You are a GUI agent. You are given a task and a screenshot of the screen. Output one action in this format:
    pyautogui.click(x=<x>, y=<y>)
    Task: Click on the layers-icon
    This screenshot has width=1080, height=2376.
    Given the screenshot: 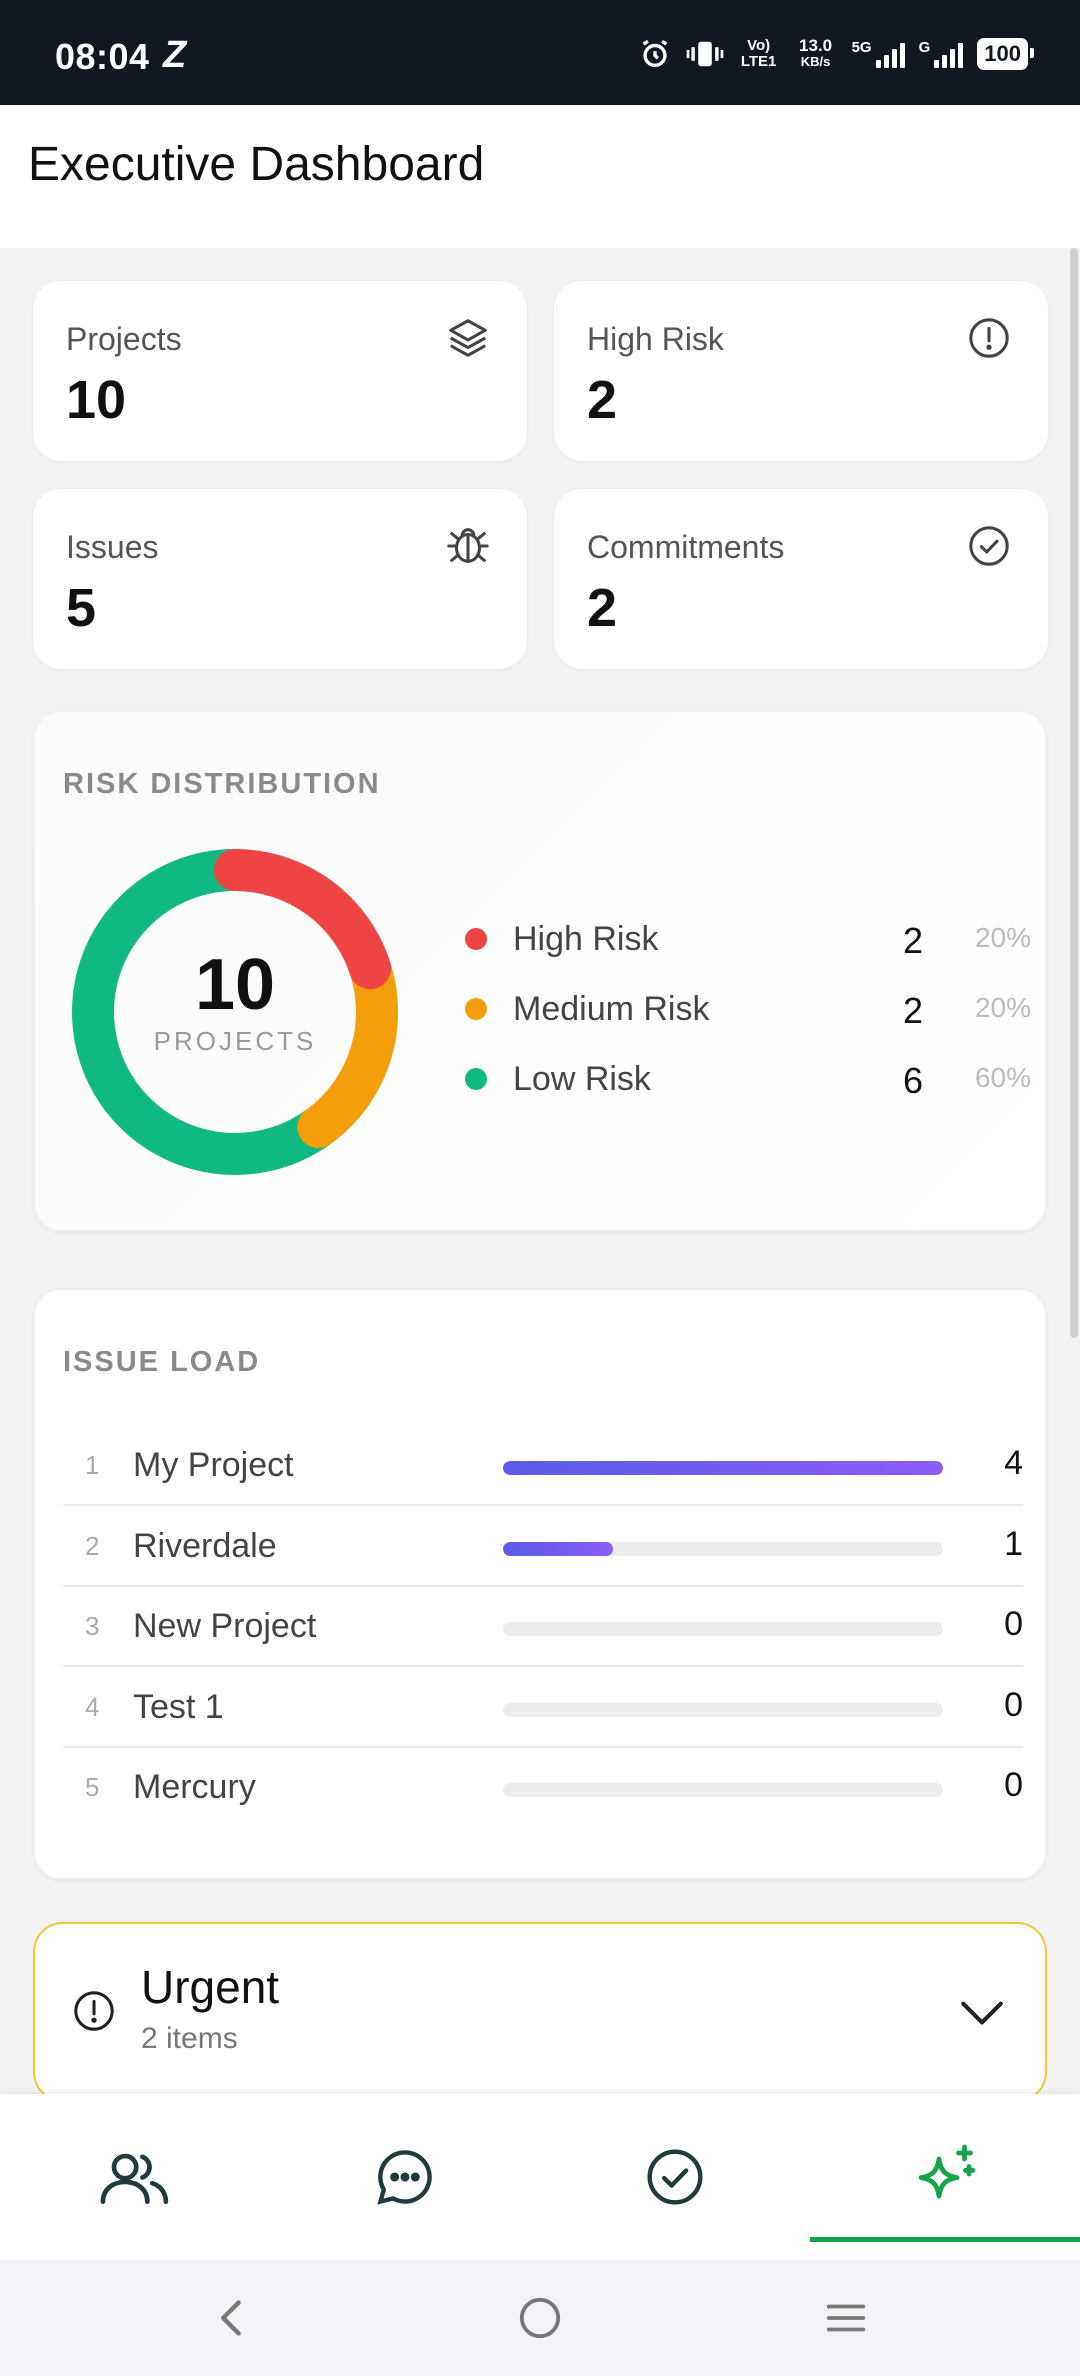 What is the action you would take?
    pyautogui.click(x=468, y=338)
    